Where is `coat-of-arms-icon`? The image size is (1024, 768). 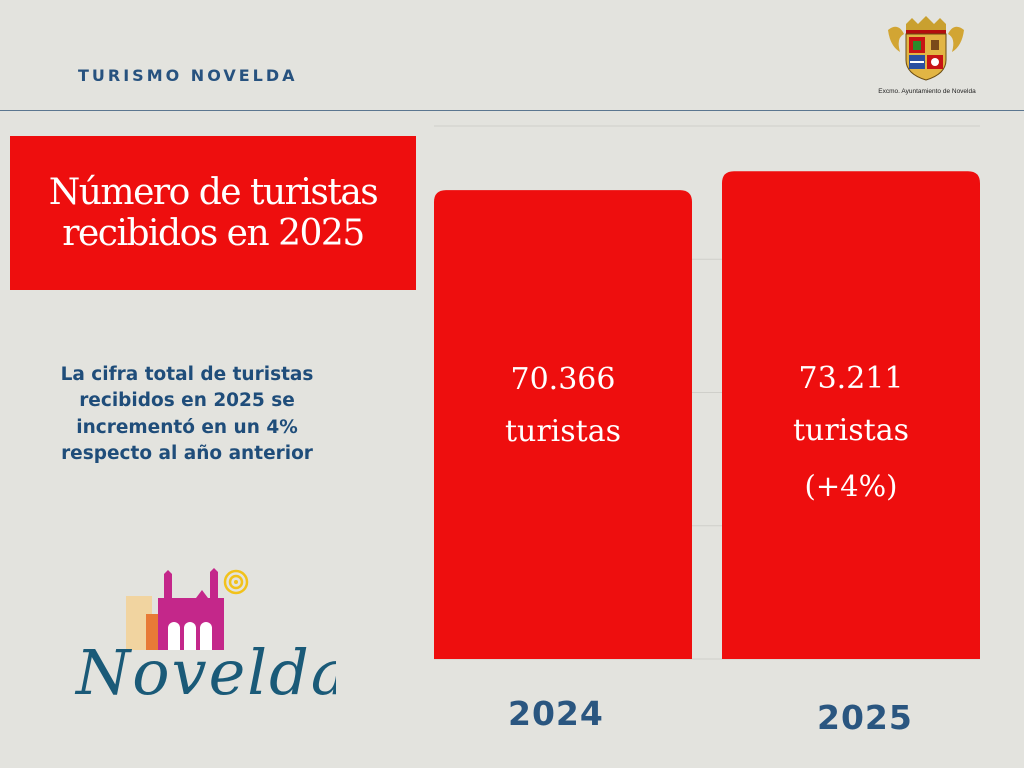 coat-of-arms-icon is located at coordinates (926, 48).